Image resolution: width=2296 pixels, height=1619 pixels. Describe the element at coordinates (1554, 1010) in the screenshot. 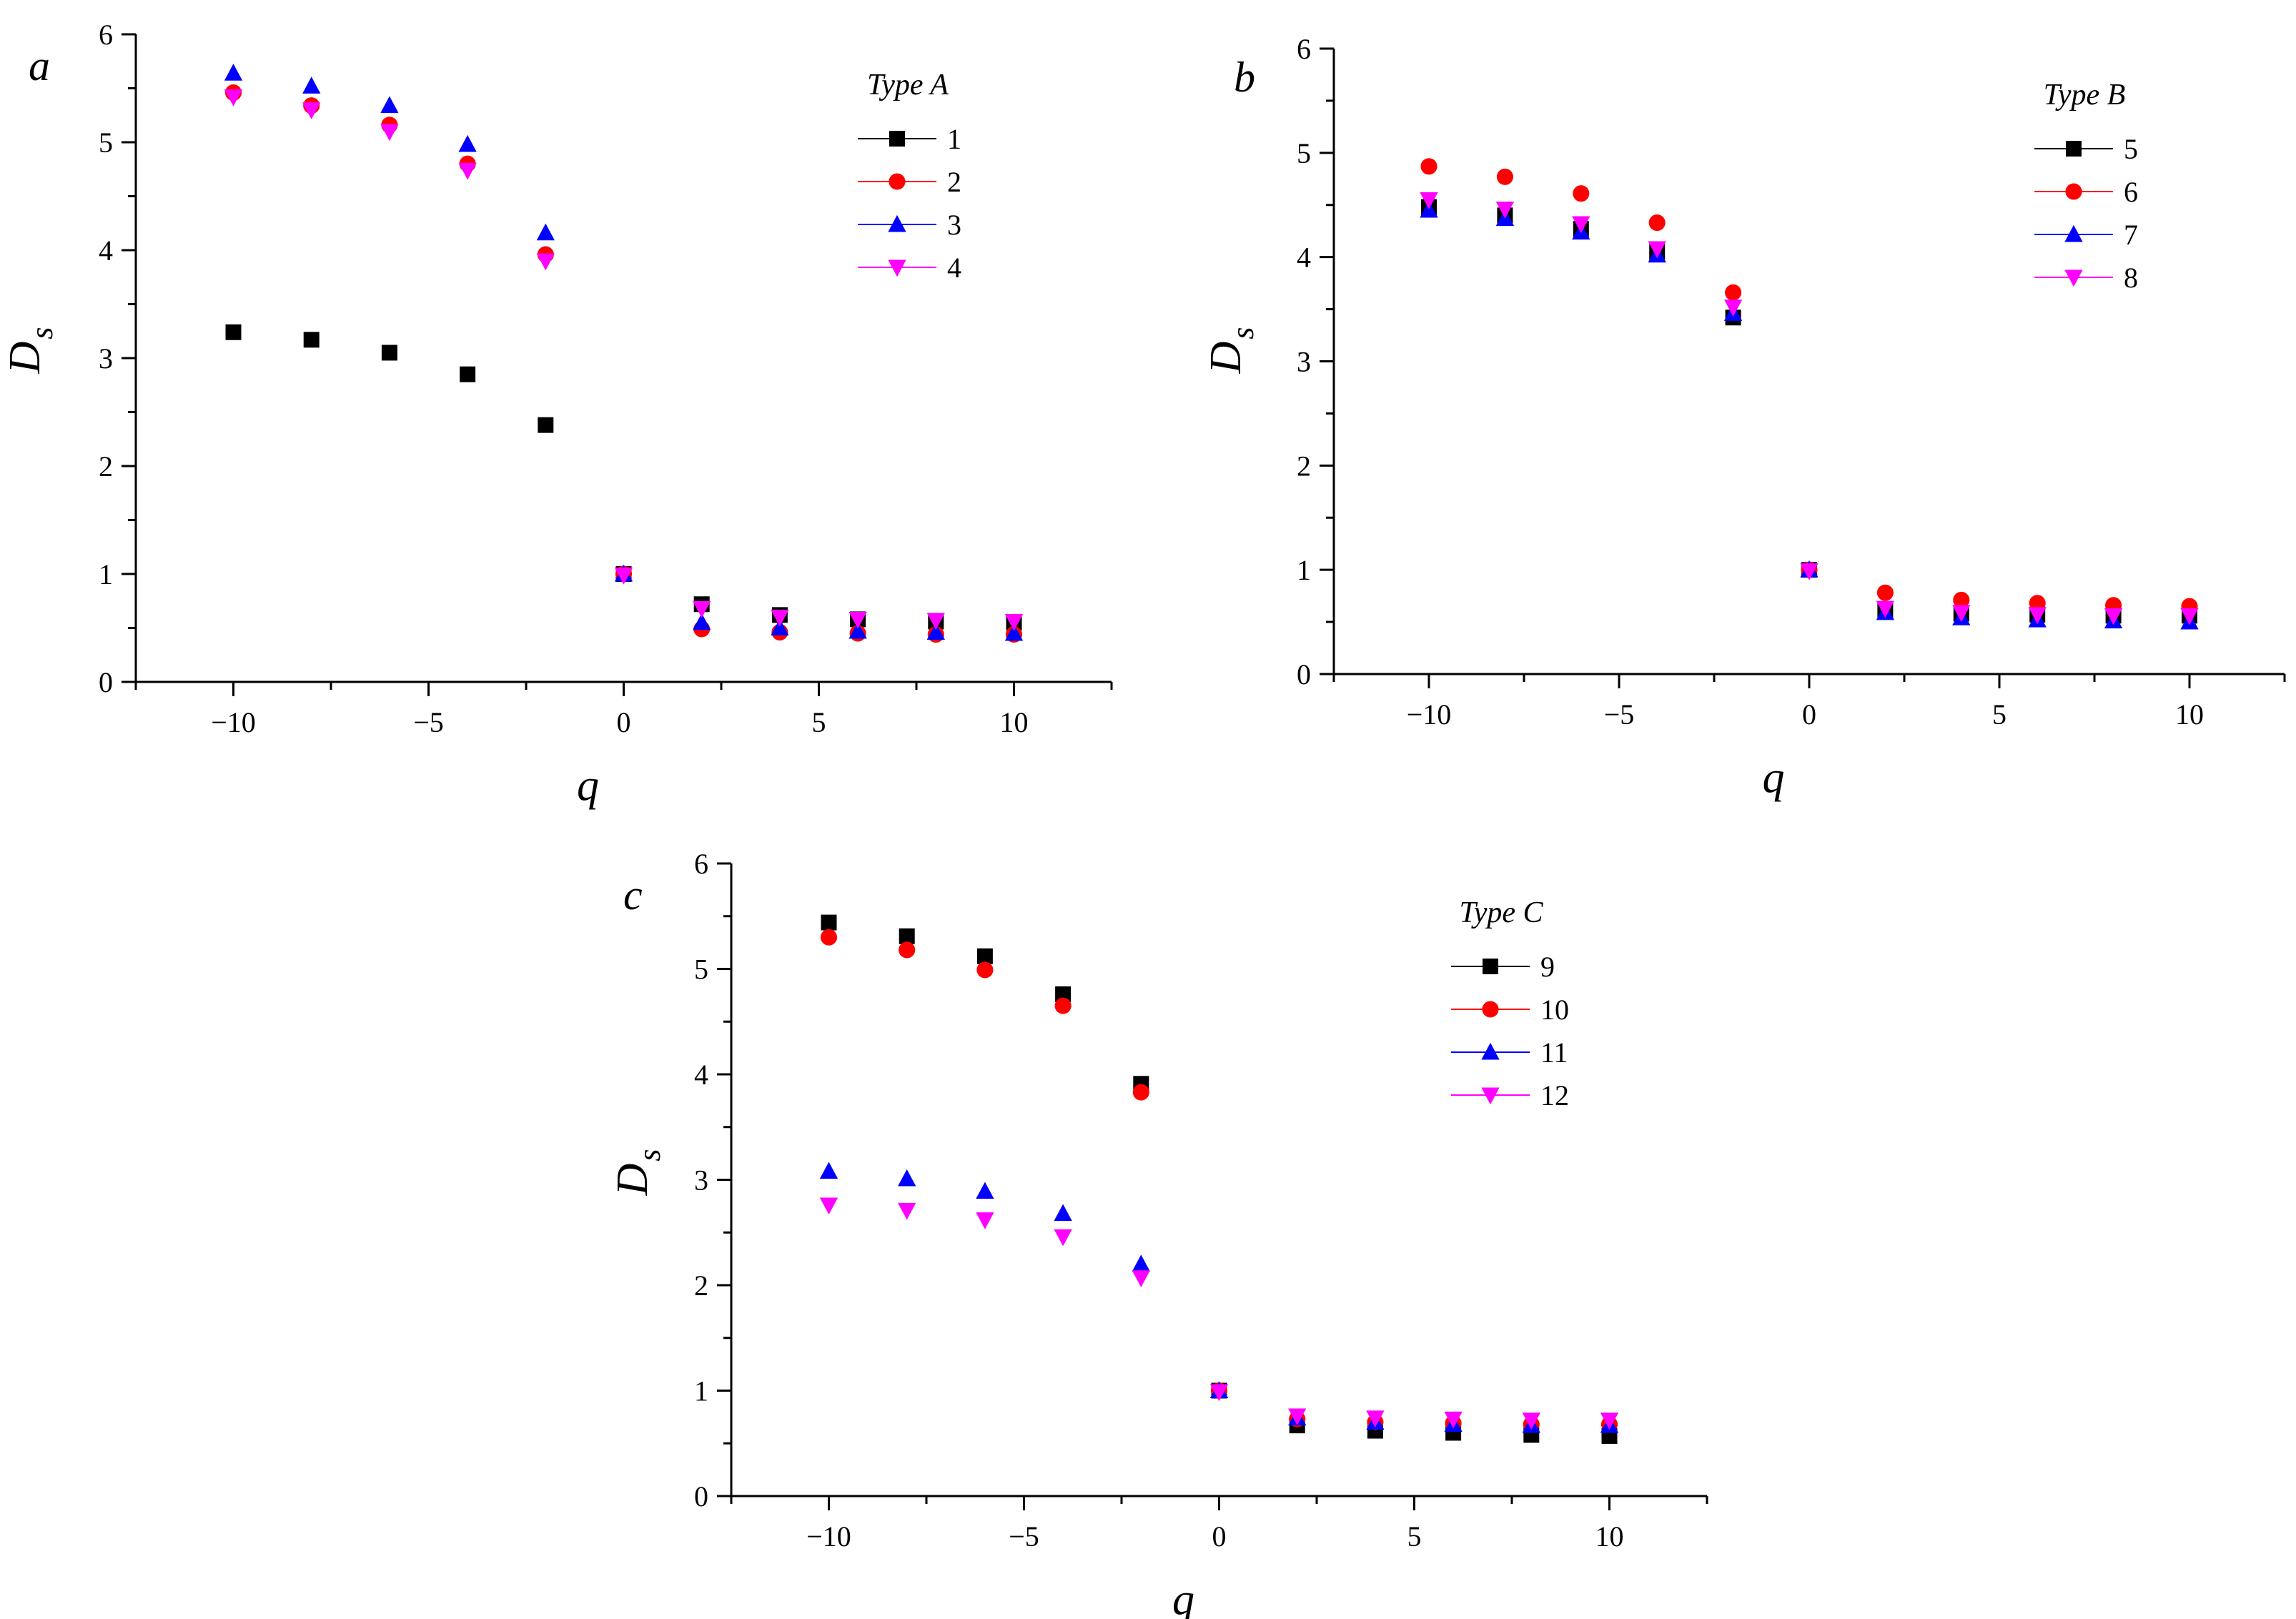

I see `legend-entry-label: 10` at that location.